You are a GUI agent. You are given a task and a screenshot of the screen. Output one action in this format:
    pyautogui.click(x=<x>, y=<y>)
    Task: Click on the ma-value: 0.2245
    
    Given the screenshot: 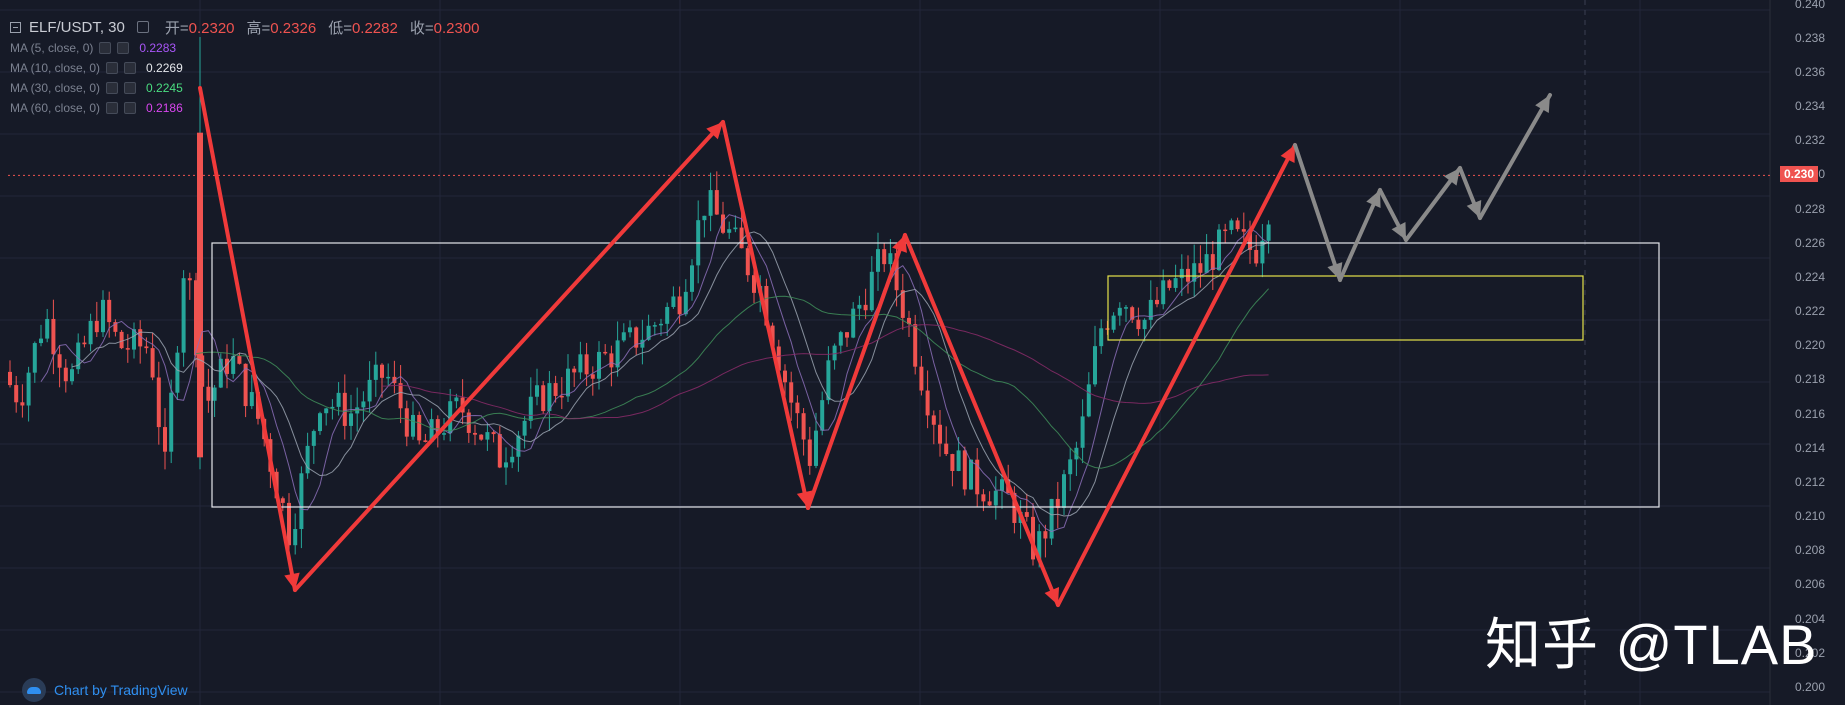 What is the action you would take?
    pyautogui.click(x=164, y=88)
    